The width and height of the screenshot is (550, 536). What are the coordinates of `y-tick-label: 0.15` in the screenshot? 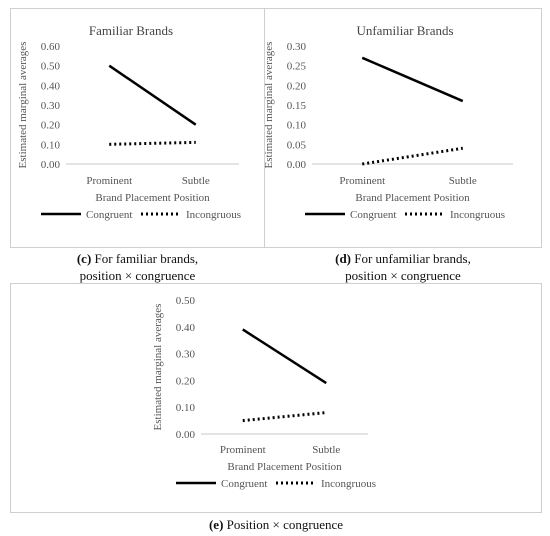 It's located at (297, 106).